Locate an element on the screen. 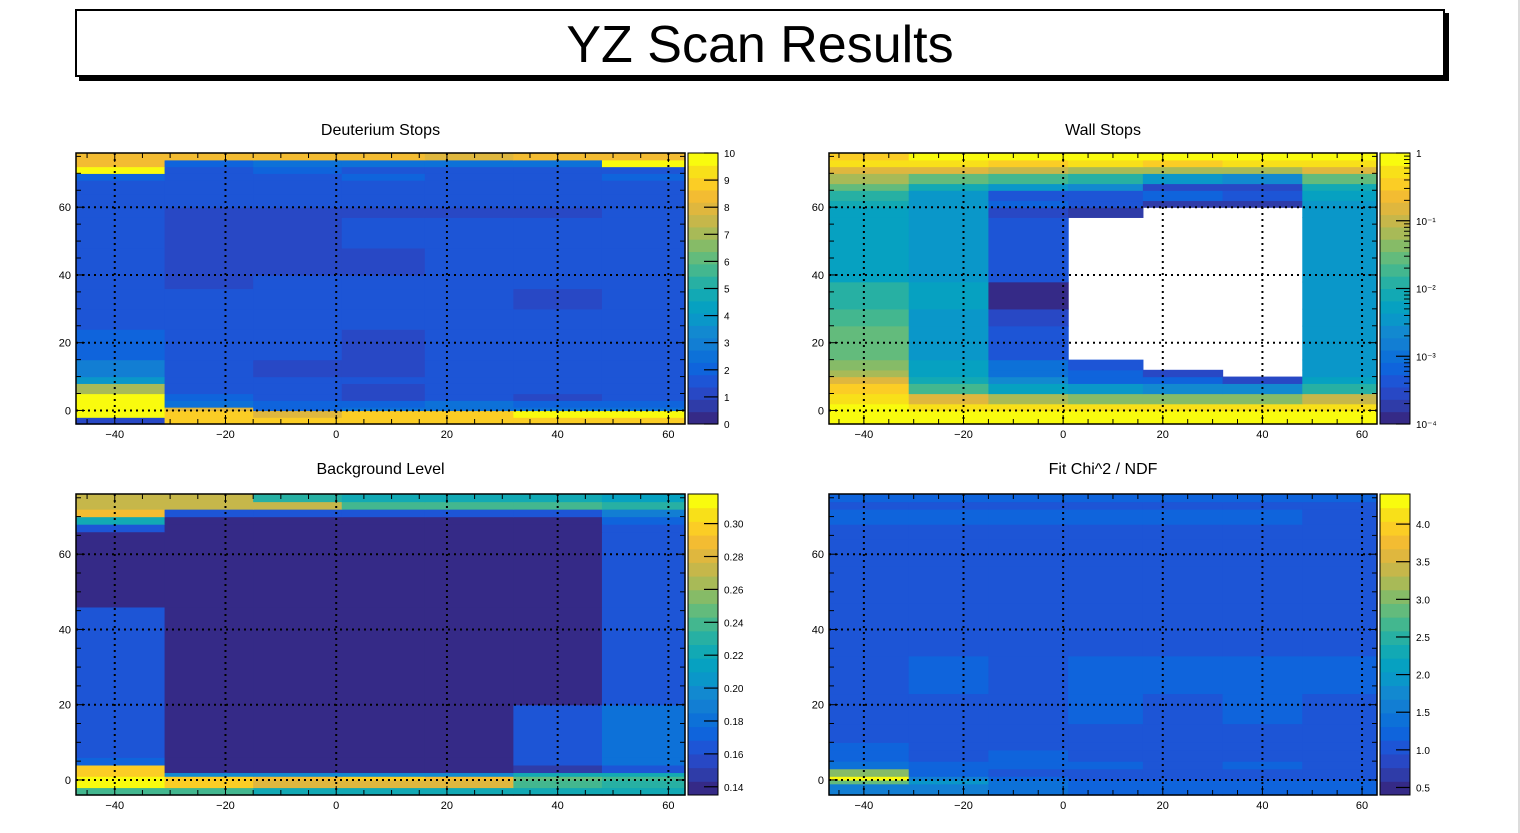  deuterium-stops-colorbar-label: 2 is located at coordinates (727, 371).